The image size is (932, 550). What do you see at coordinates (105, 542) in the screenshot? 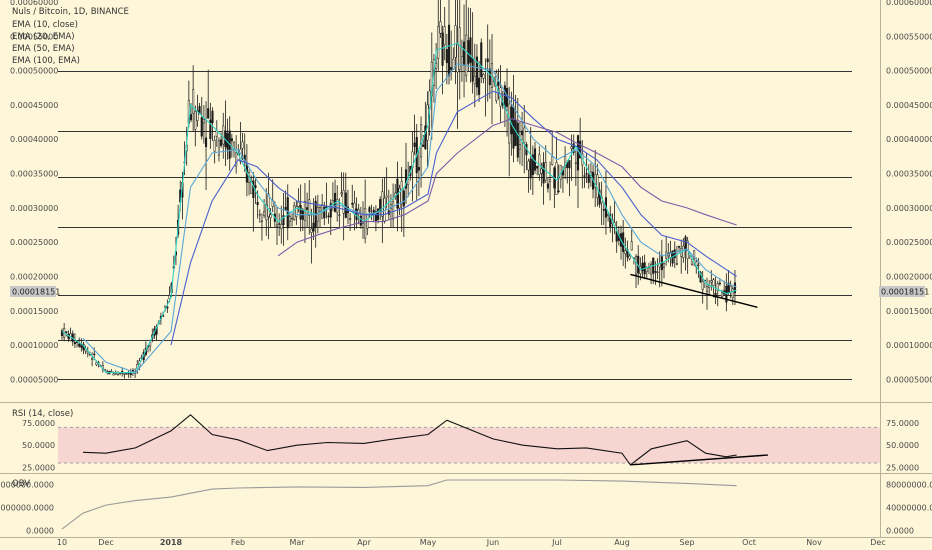
I see `x-tick-label: Dec` at bounding box center [105, 542].